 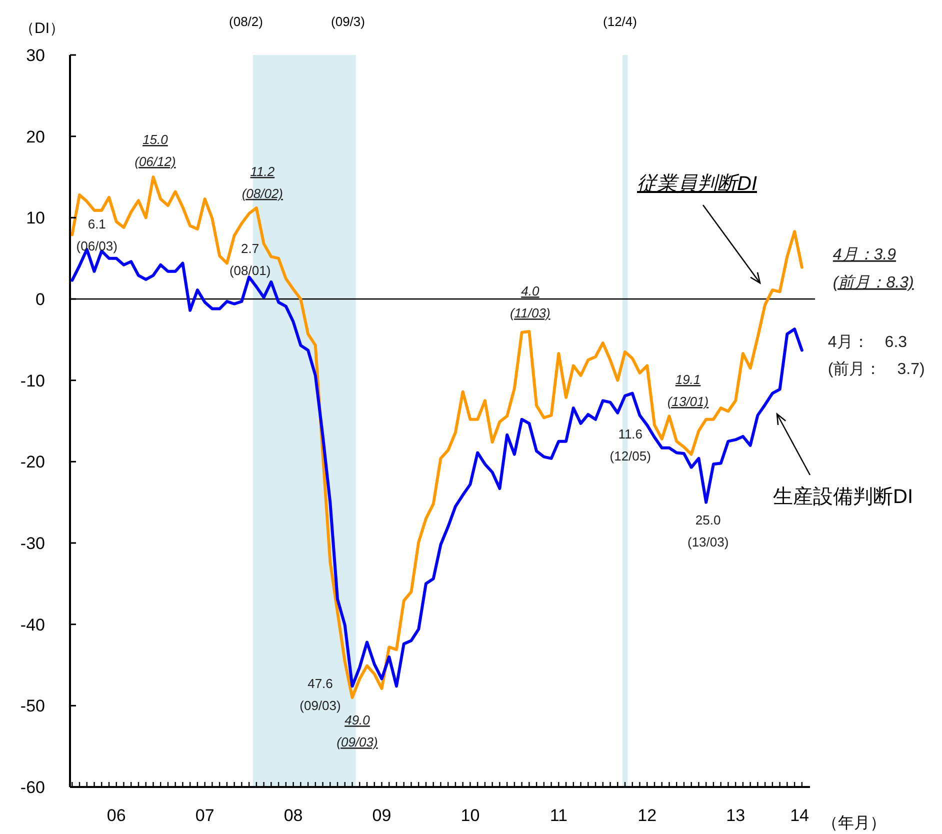 What do you see at coordinates (42, 28) in the screenshot?
I see `y-axis-title: （DI）` at bounding box center [42, 28].